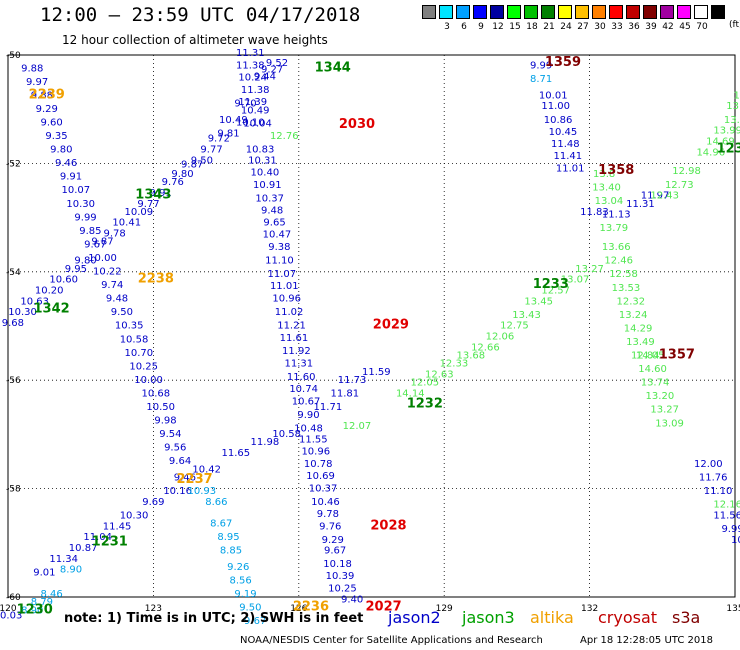 The image size is (740, 650). What do you see at coordinates (277, 235) in the screenshot?
I see `wave-height-value: 10.47` at bounding box center [277, 235].